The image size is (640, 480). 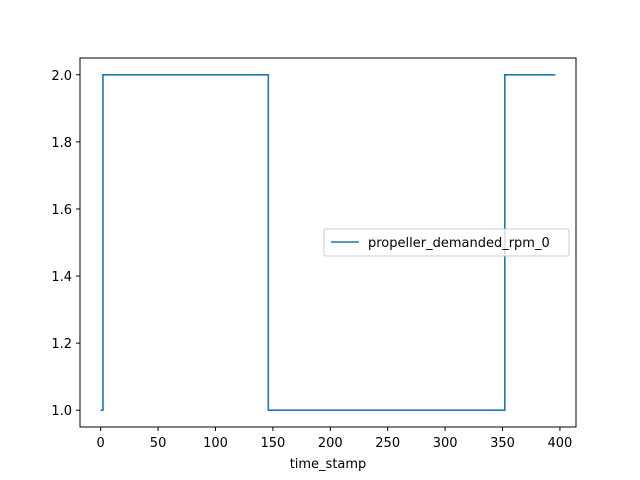 I want to click on legend-label: propeller_demanded_rpm_0, so click(x=459, y=243).